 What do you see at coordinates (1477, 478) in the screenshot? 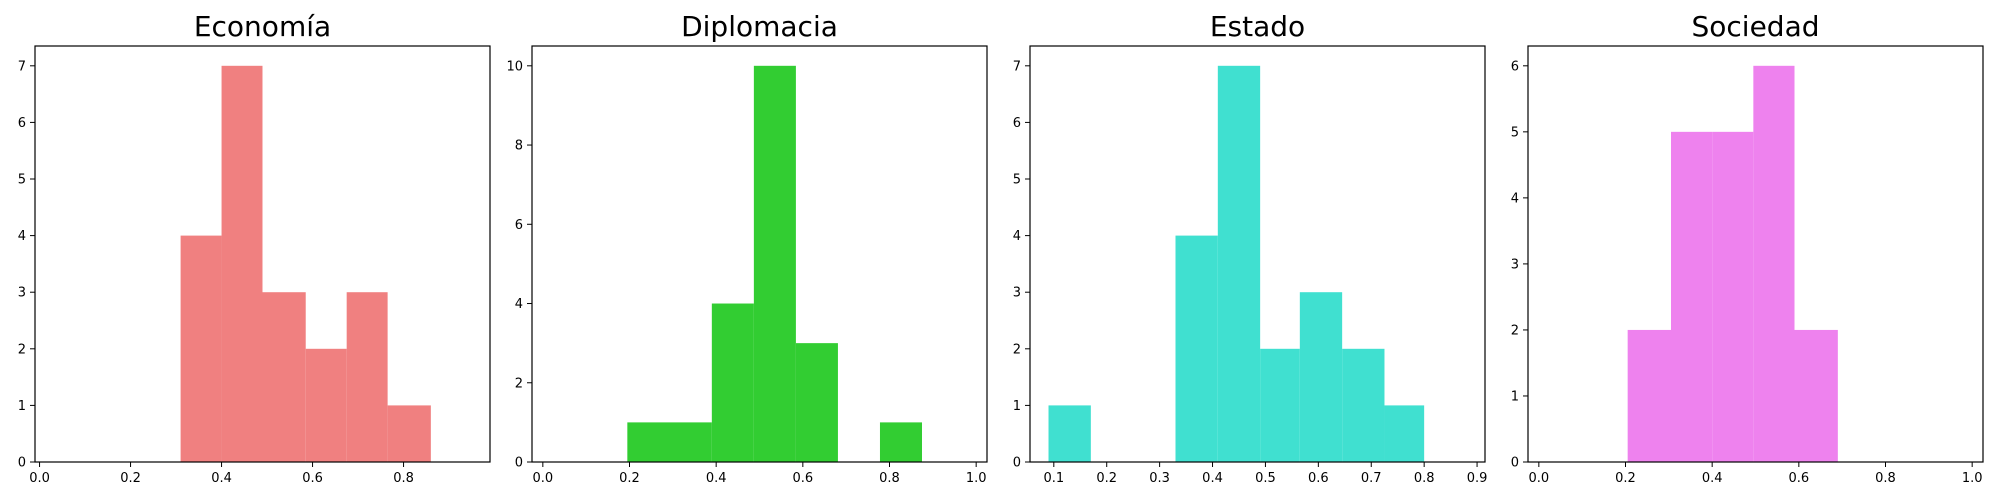
I see `x-tick-label: 0.9` at bounding box center [1477, 478].